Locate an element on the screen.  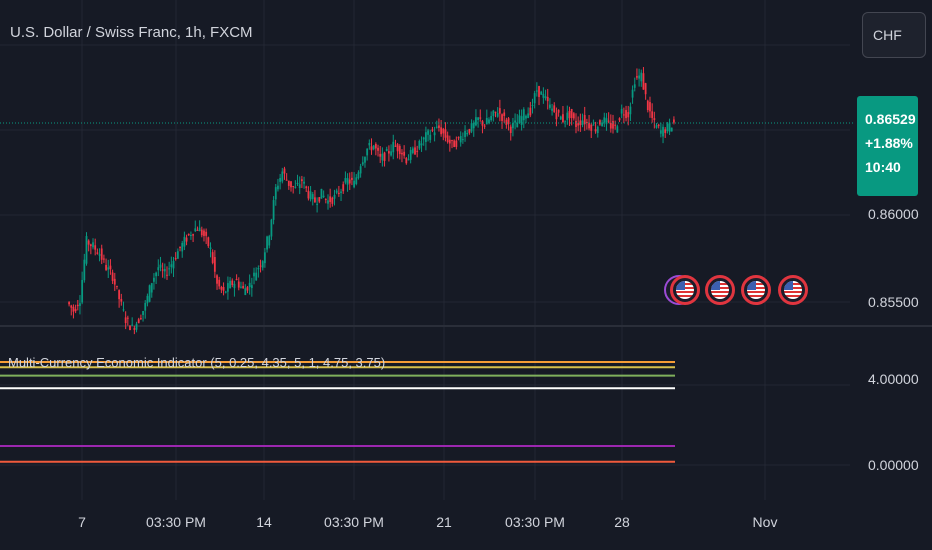
currency-button: CHF is located at coordinates (894, 35).